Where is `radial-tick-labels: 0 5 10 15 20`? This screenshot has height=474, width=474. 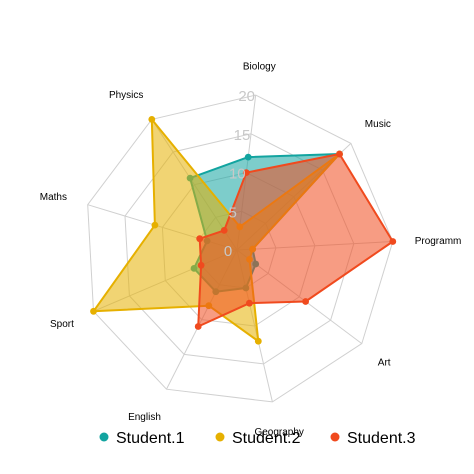
radial-tick-labels: 0 5 10 15 20 is located at coordinates (239, 174).